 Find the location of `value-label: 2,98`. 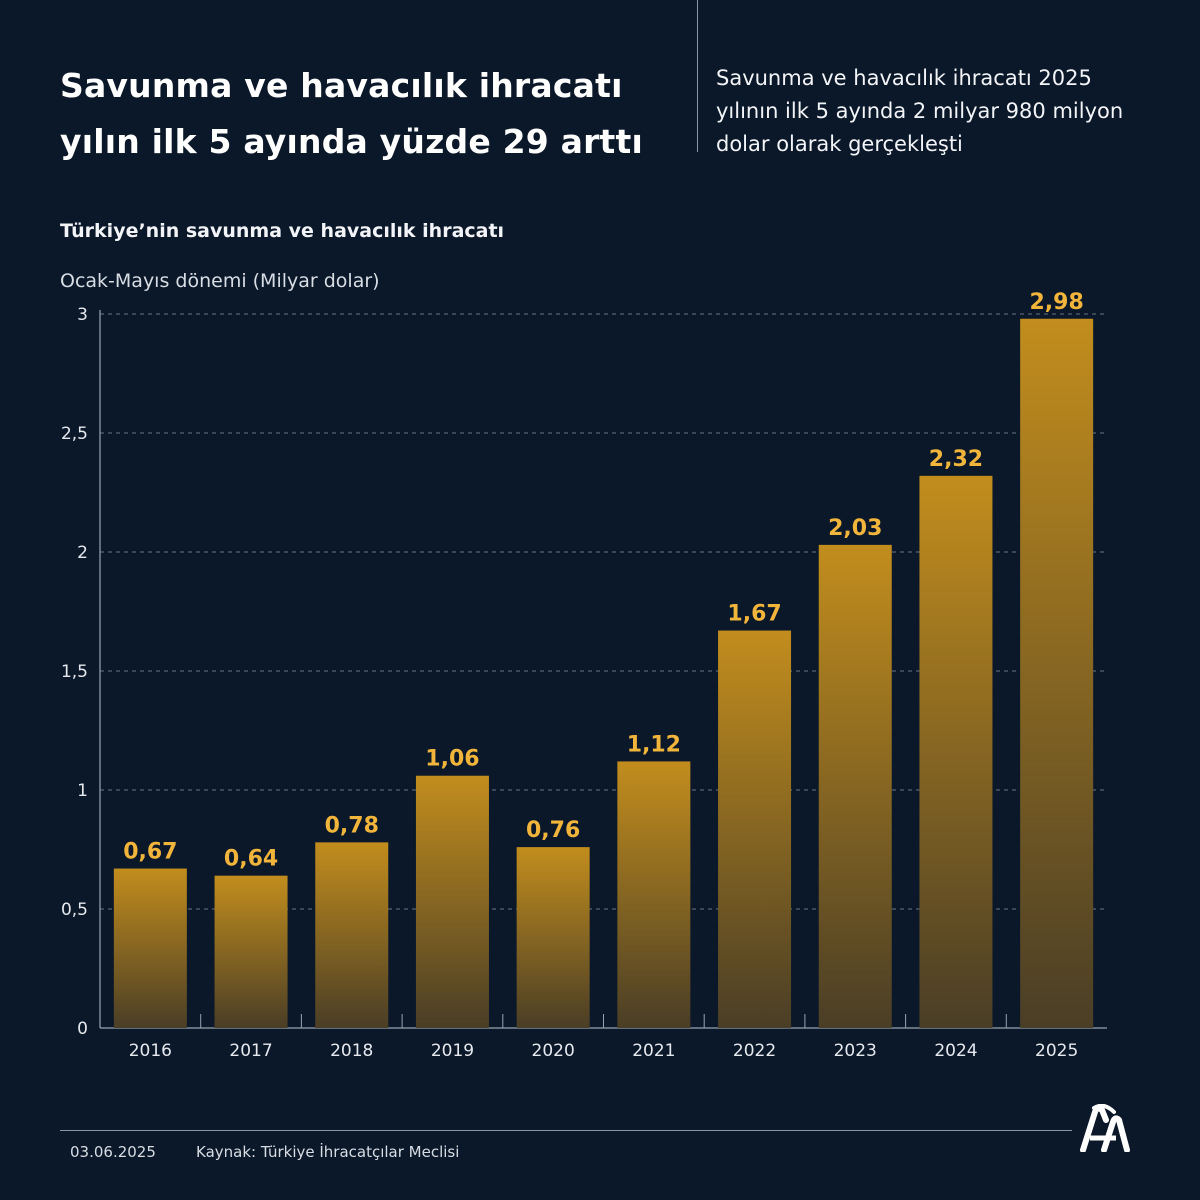

value-label: 2,98 is located at coordinates (1057, 302).